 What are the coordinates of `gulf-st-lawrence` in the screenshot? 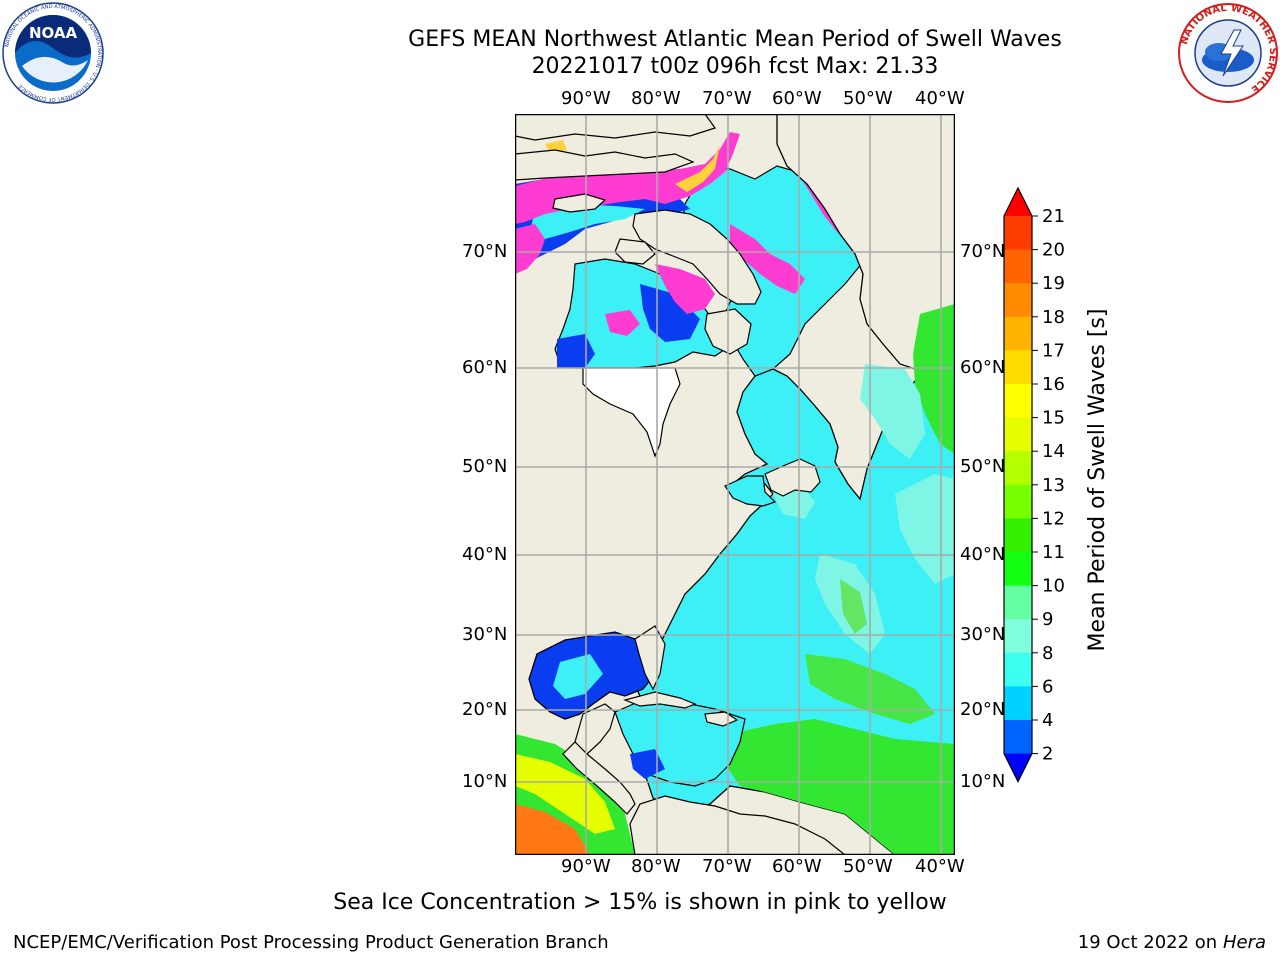 It's located at (750, 491).